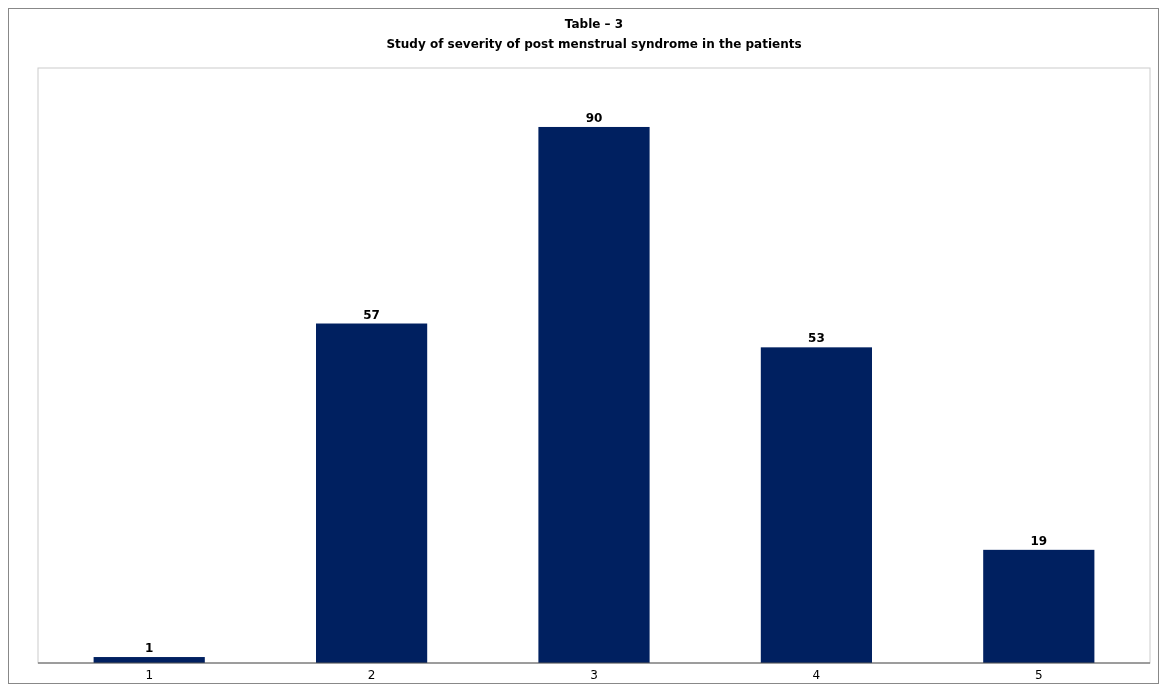 This screenshot has height=688, width=1166. Describe the element at coordinates (1038, 675) in the screenshot. I see `x-tick-label: 5` at that location.